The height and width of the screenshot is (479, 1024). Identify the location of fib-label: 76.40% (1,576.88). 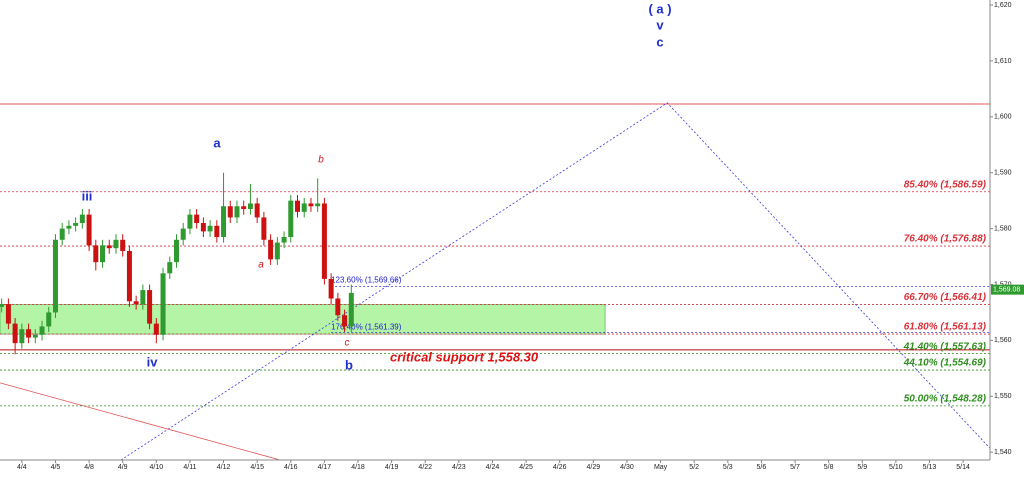
(945, 239).